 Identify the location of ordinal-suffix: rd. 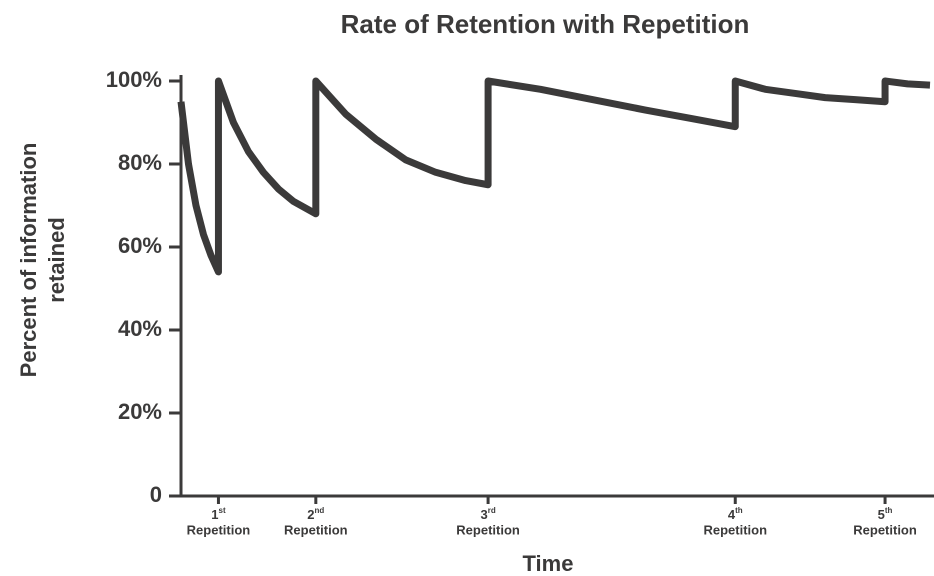
(492, 510).